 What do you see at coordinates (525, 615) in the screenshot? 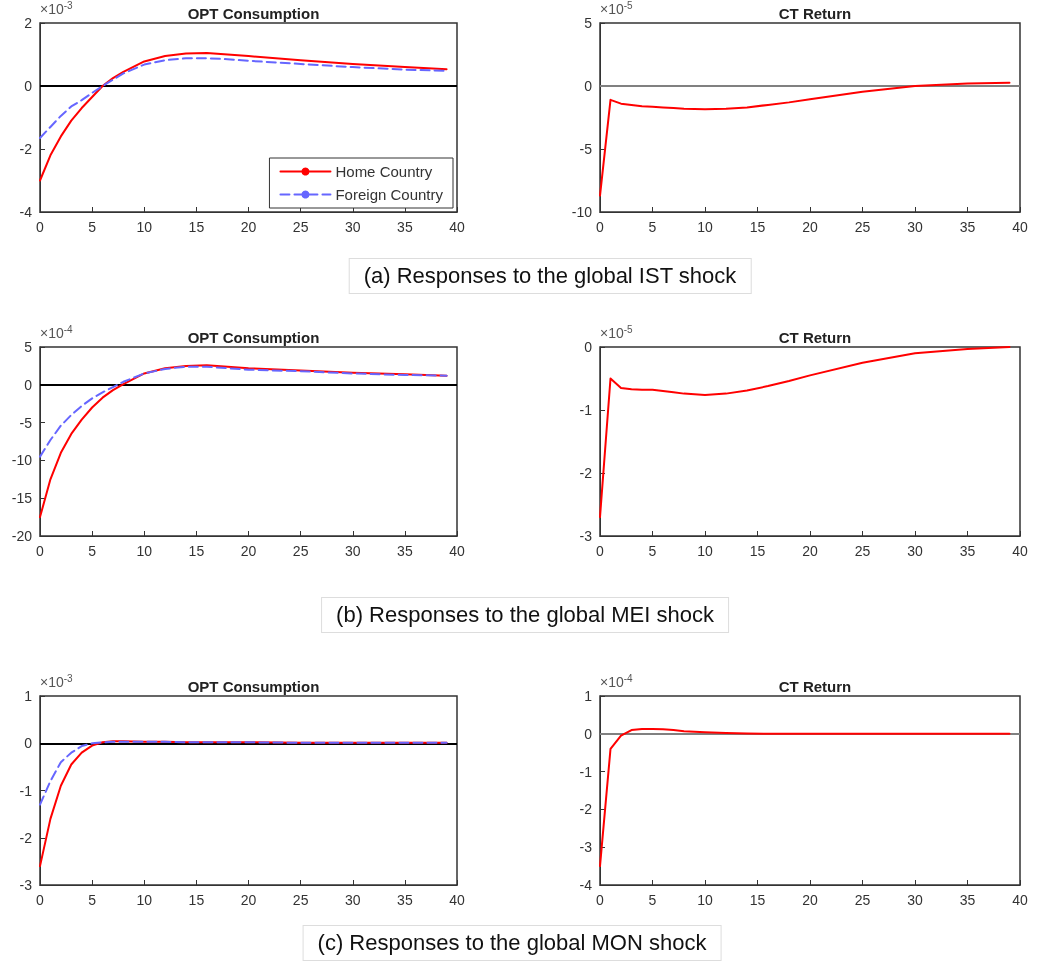
I see `text: (b) Responses to the global MEI shock` at bounding box center [525, 615].